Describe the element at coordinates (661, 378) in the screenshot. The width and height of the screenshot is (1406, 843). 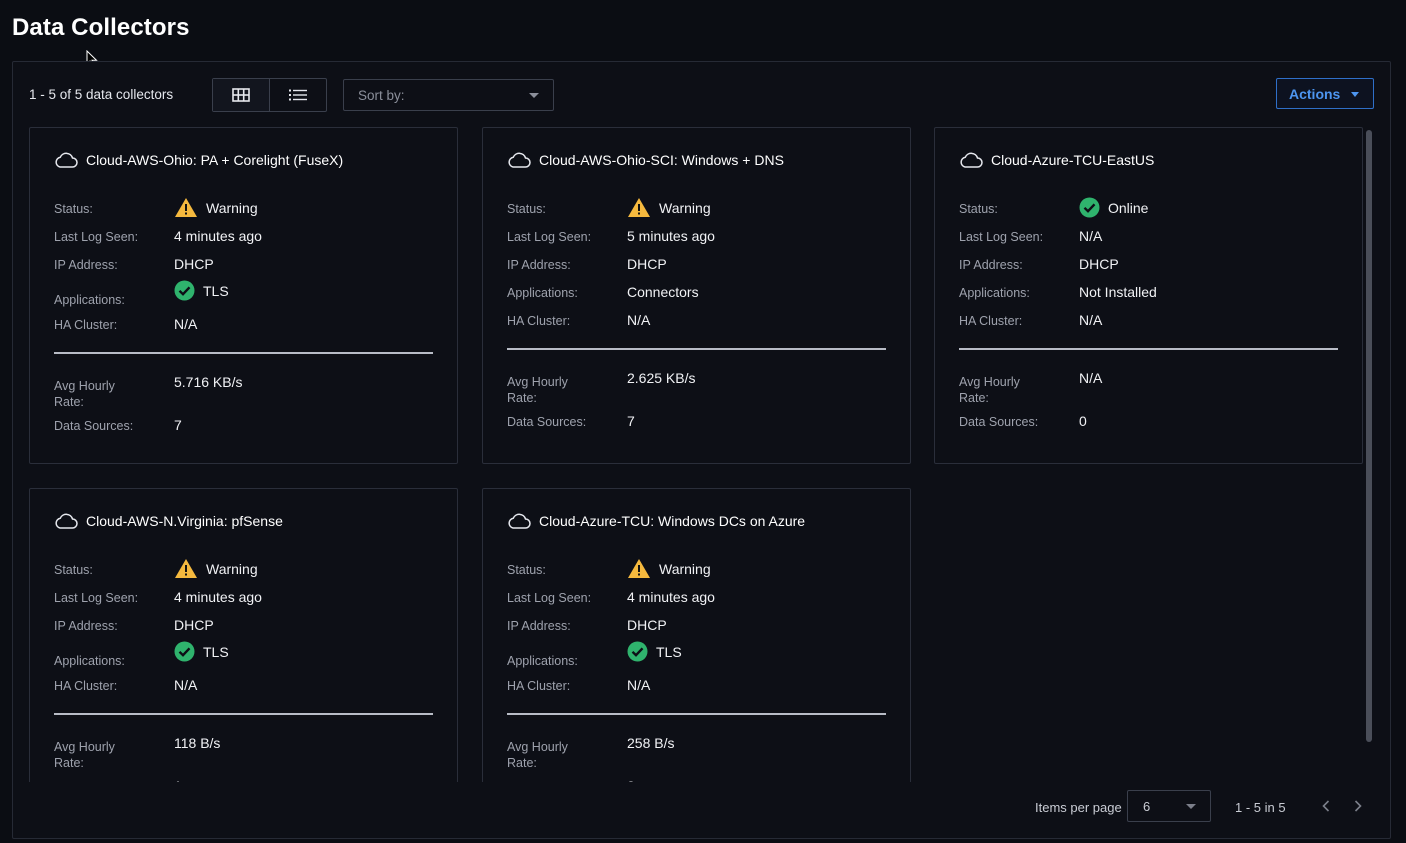
I see `field-value: 2.625 KB/s` at that location.